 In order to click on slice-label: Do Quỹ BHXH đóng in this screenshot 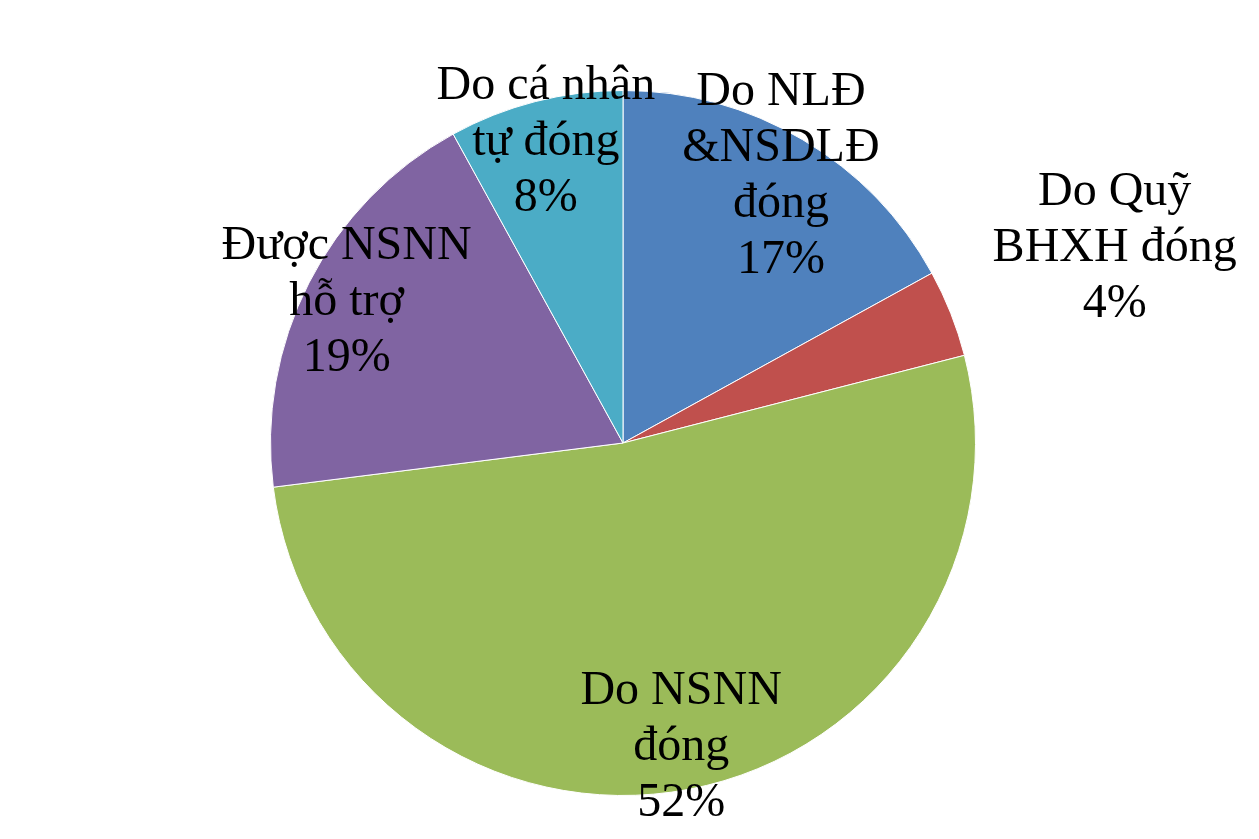, I will do `click(1114, 216)`.